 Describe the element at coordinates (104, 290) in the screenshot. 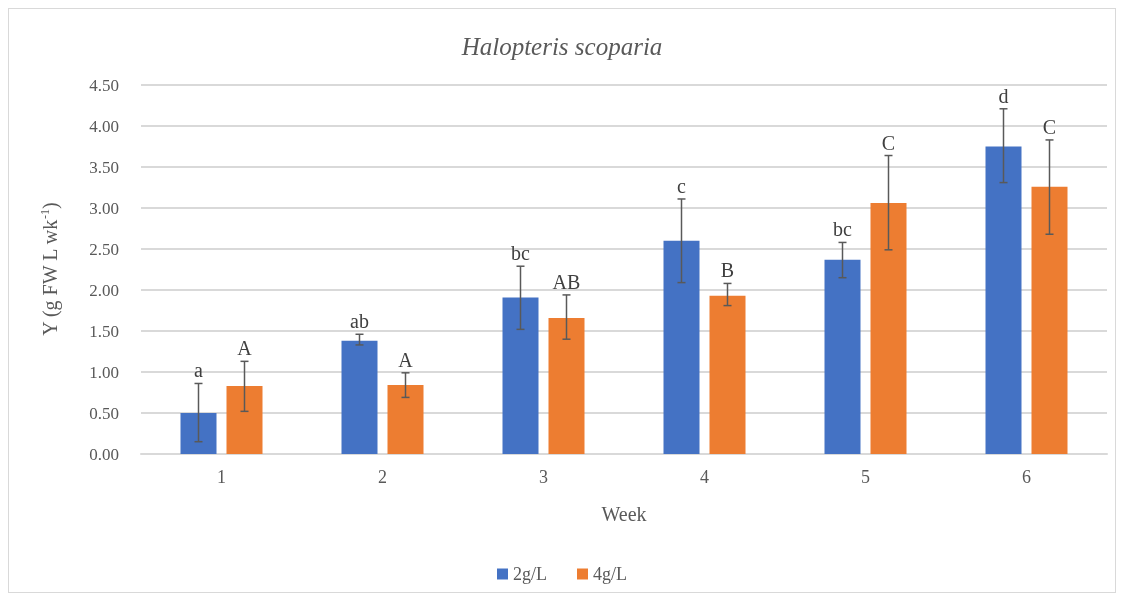

I see `y-tick-label: 2.00` at that location.